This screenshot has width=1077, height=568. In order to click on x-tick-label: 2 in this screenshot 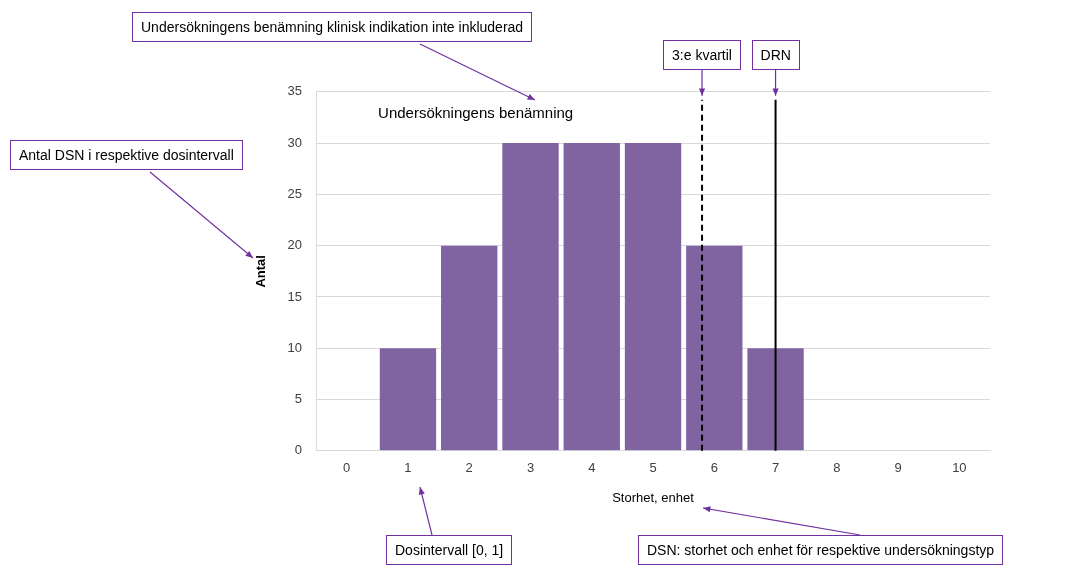, I will do `click(469, 468)`.